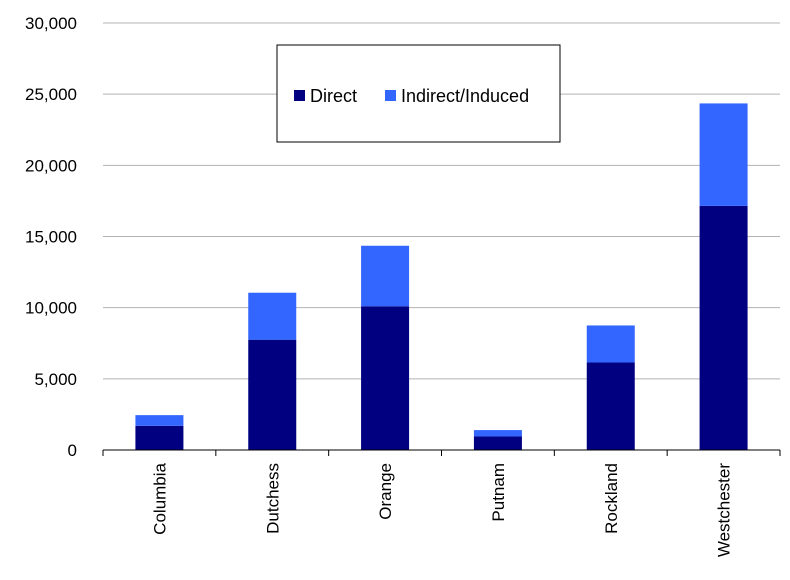 The width and height of the screenshot is (790, 580). I want to click on bar-dutchess-direct, so click(272, 394).